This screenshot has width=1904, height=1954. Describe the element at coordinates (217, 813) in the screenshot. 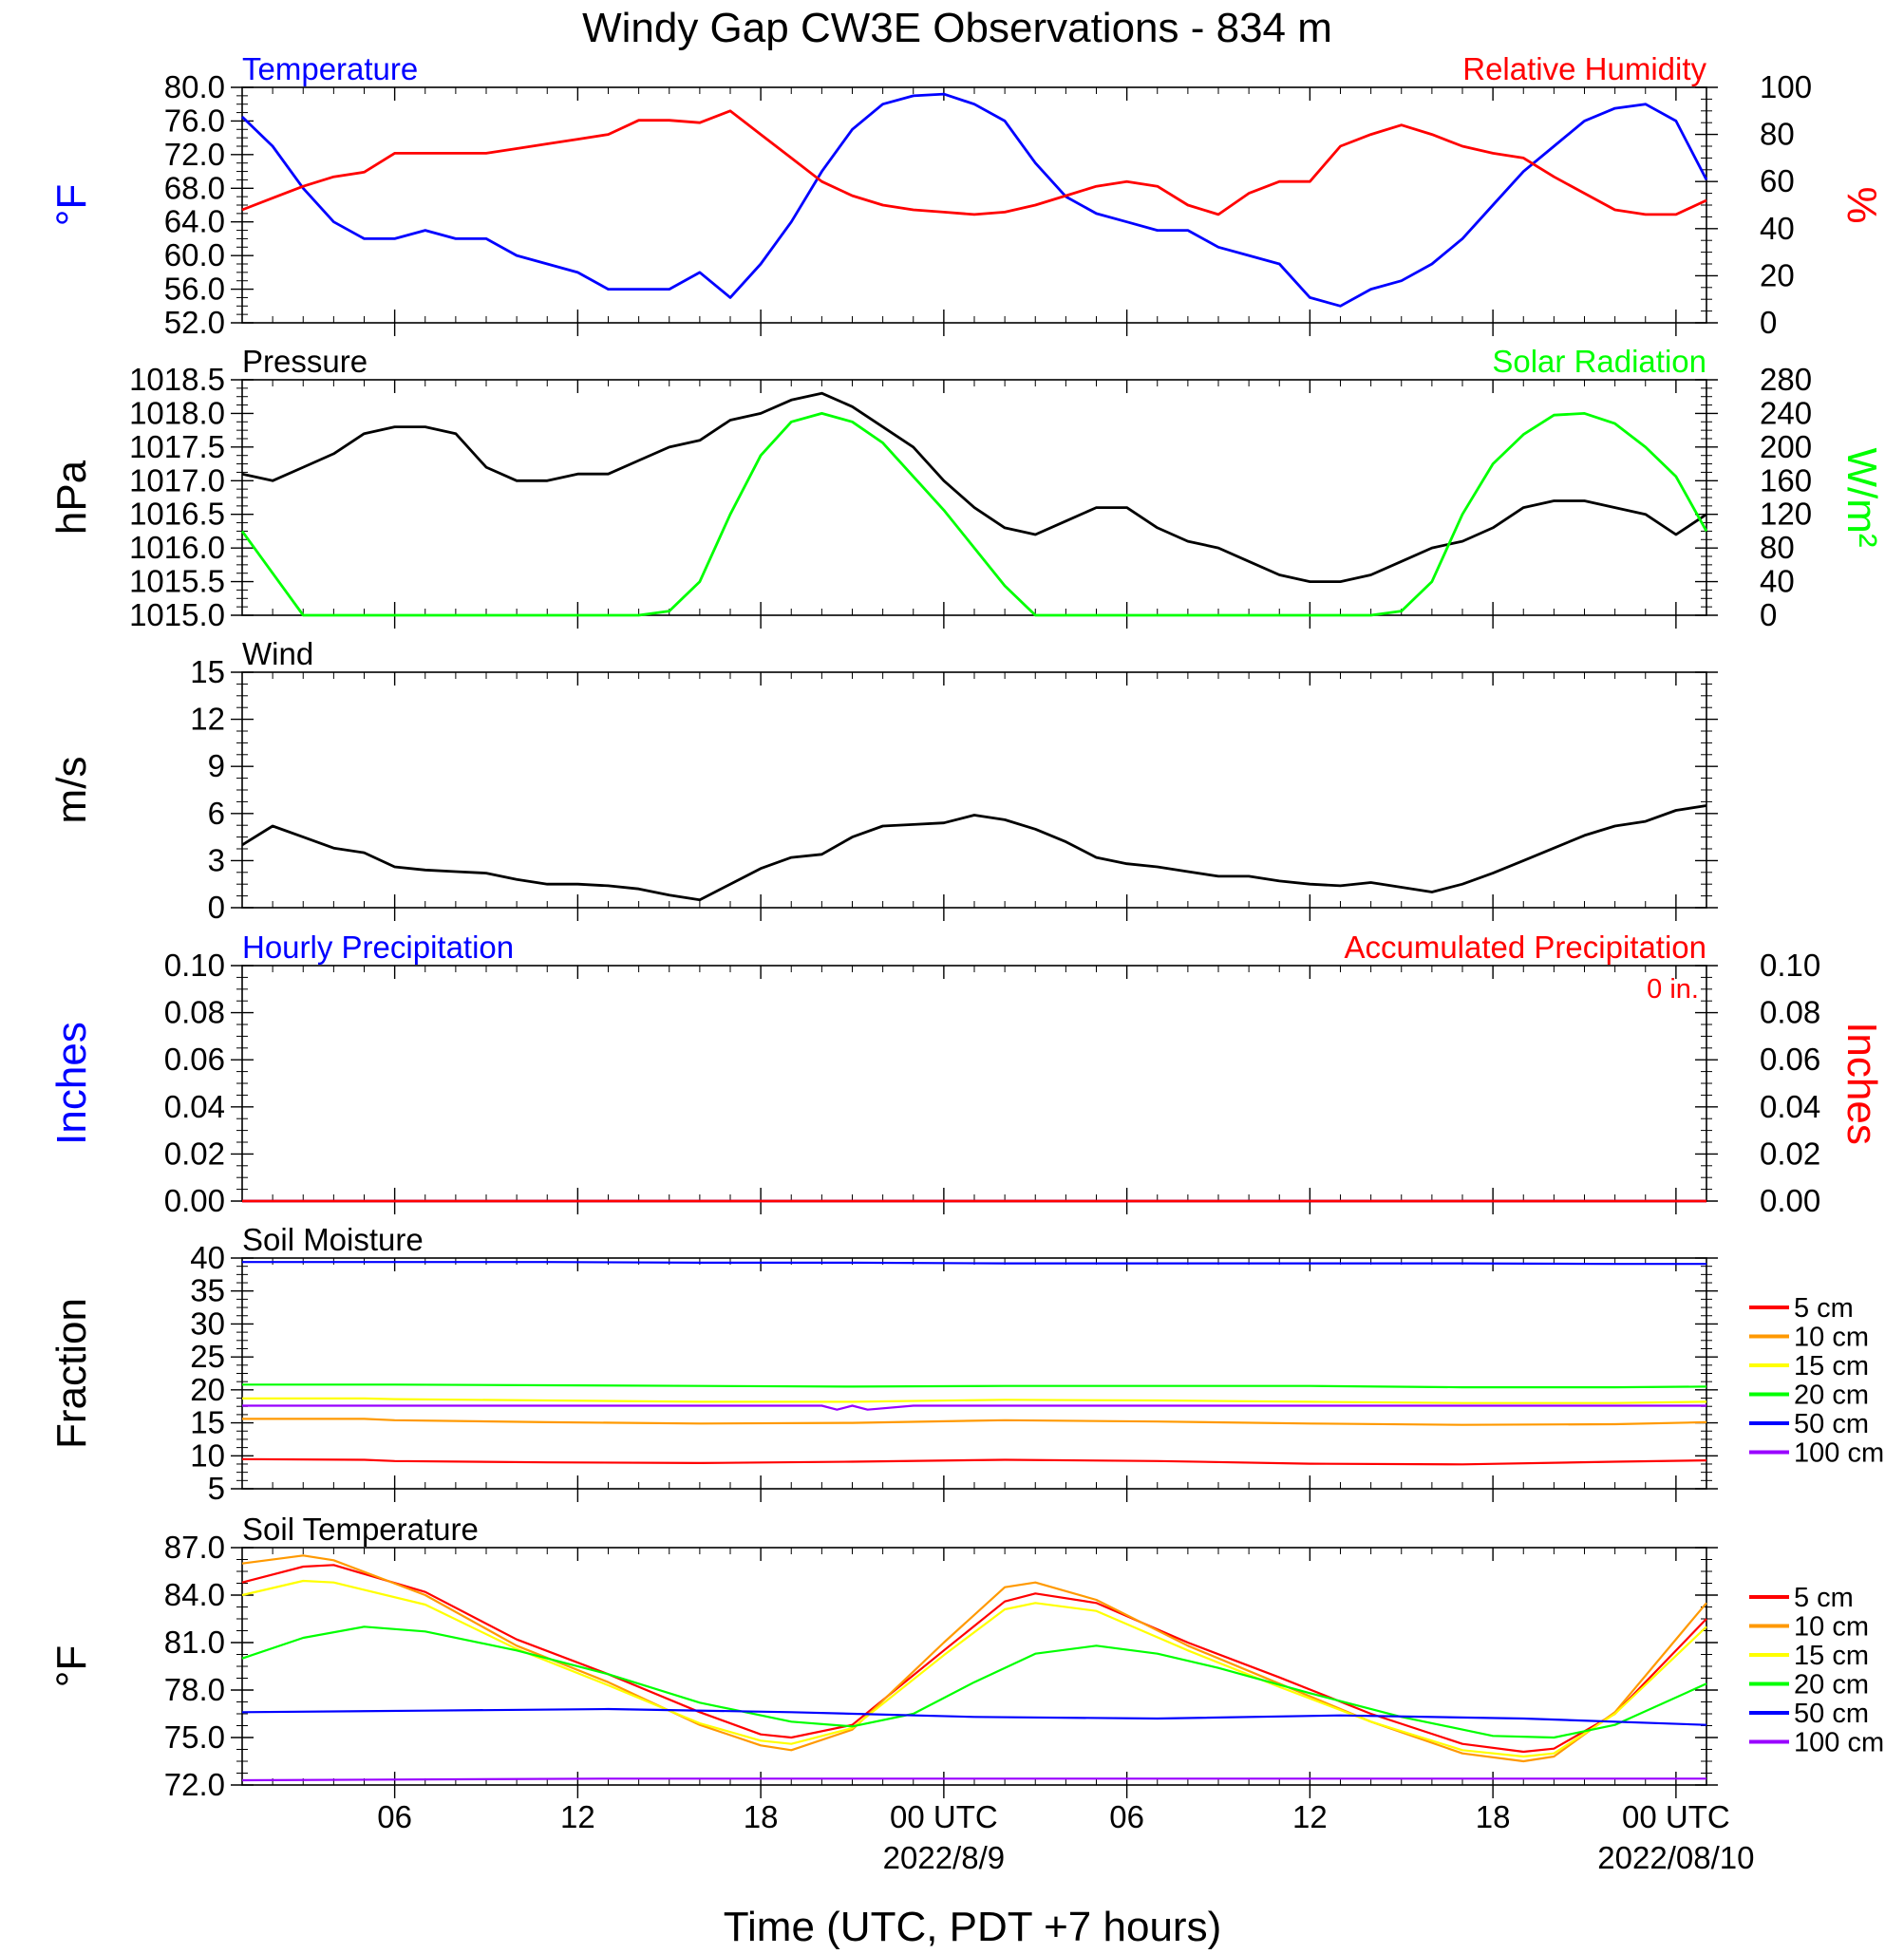

I see `y-tick-label: 6` at that location.